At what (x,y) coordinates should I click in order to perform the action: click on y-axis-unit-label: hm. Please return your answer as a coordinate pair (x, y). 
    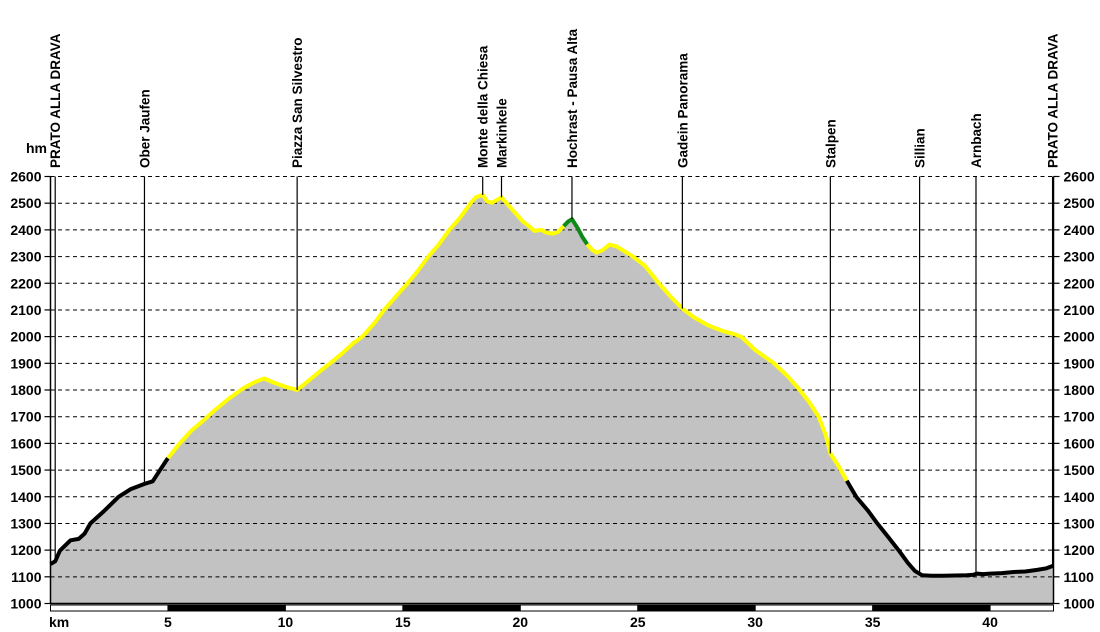
    Looking at the image, I should click on (36, 148).